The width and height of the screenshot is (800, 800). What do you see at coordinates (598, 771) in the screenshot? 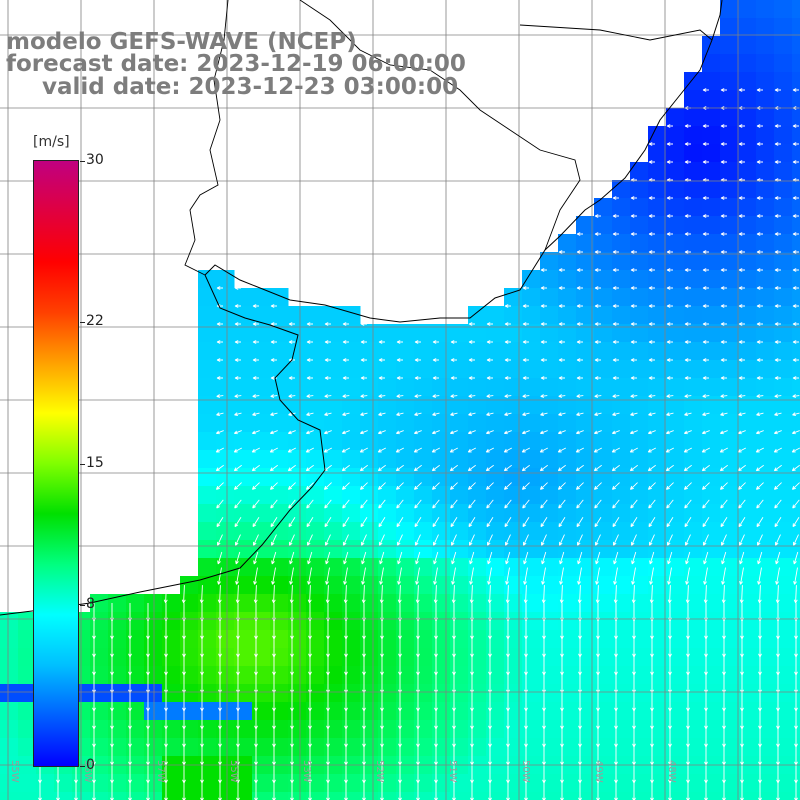
I see `longitude-label: 49W` at bounding box center [598, 771].